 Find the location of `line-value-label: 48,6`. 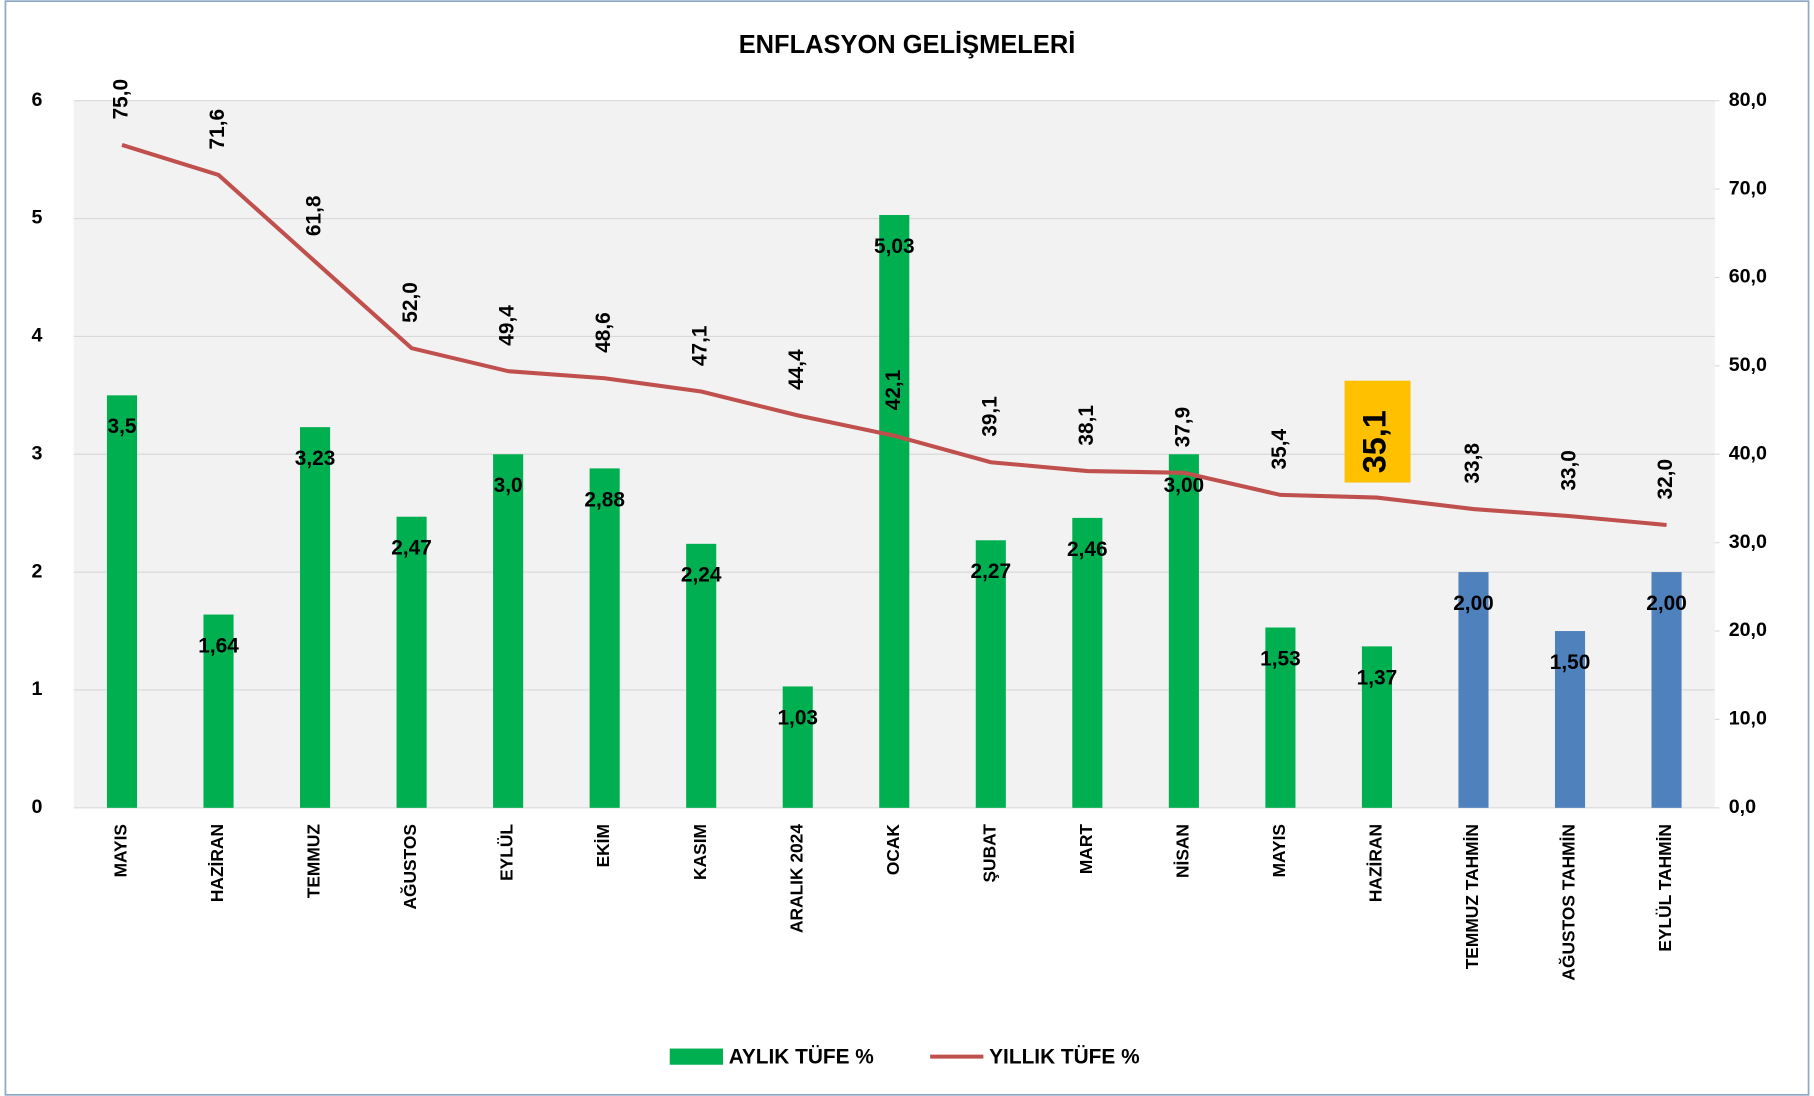

line-value-label: 48,6 is located at coordinates (603, 332).